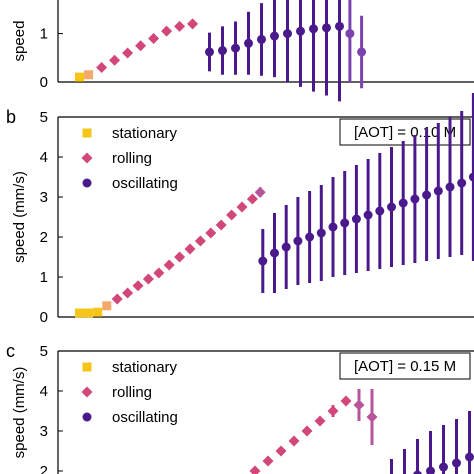  Describe the element at coordinates (44, 237) in the screenshot. I see `panel-2-y-tick-label: 2` at that location.